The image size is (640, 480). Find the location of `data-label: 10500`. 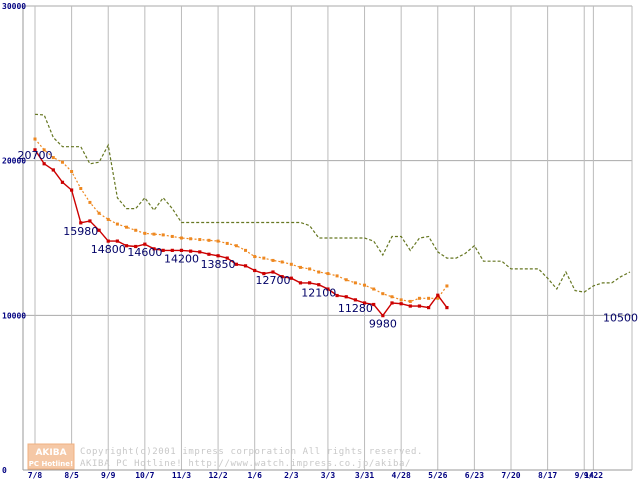

data-label: 10500 is located at coordinates (620, 318).